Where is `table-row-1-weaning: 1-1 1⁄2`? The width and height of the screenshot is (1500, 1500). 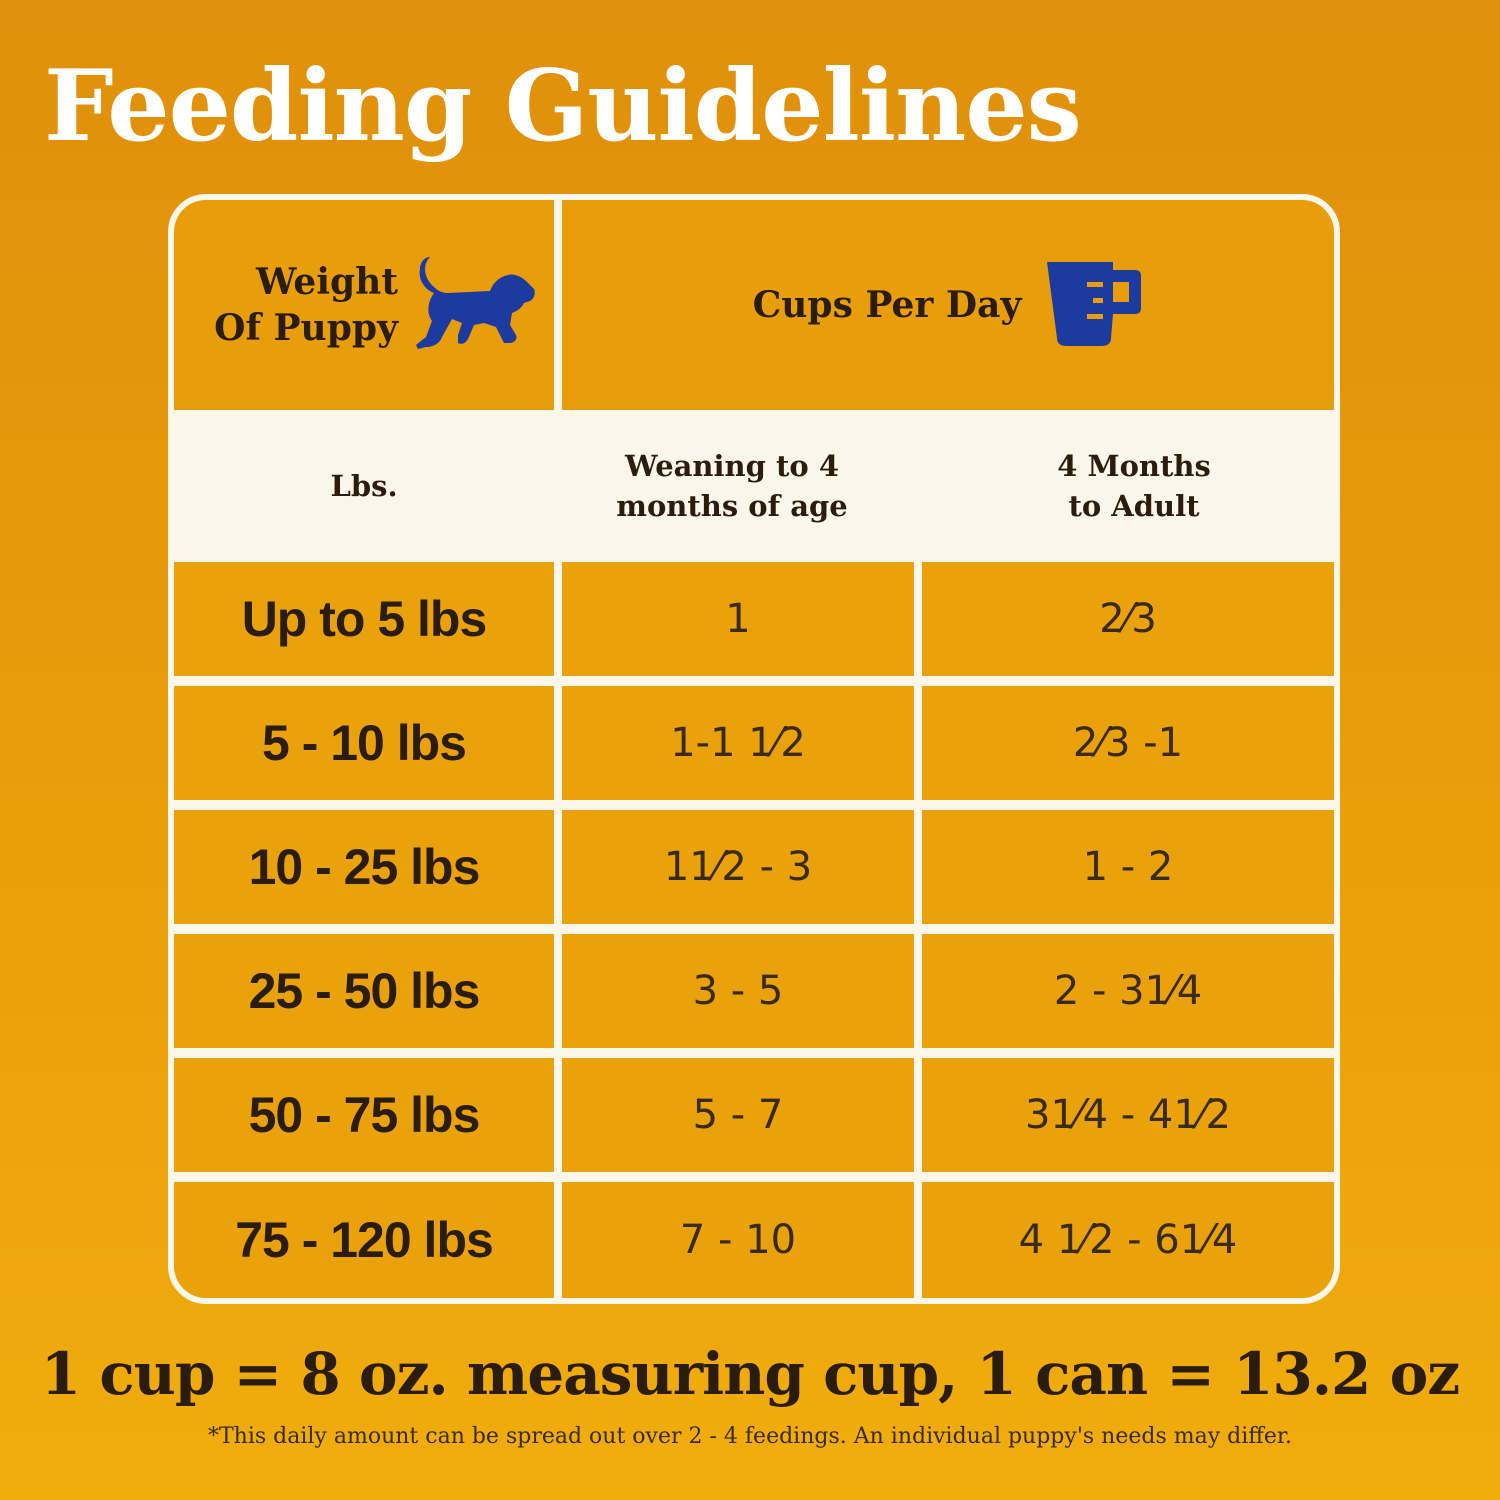
table-row-1-weaning: 1-1 1⁄2 is located at coordinates (738, 743).